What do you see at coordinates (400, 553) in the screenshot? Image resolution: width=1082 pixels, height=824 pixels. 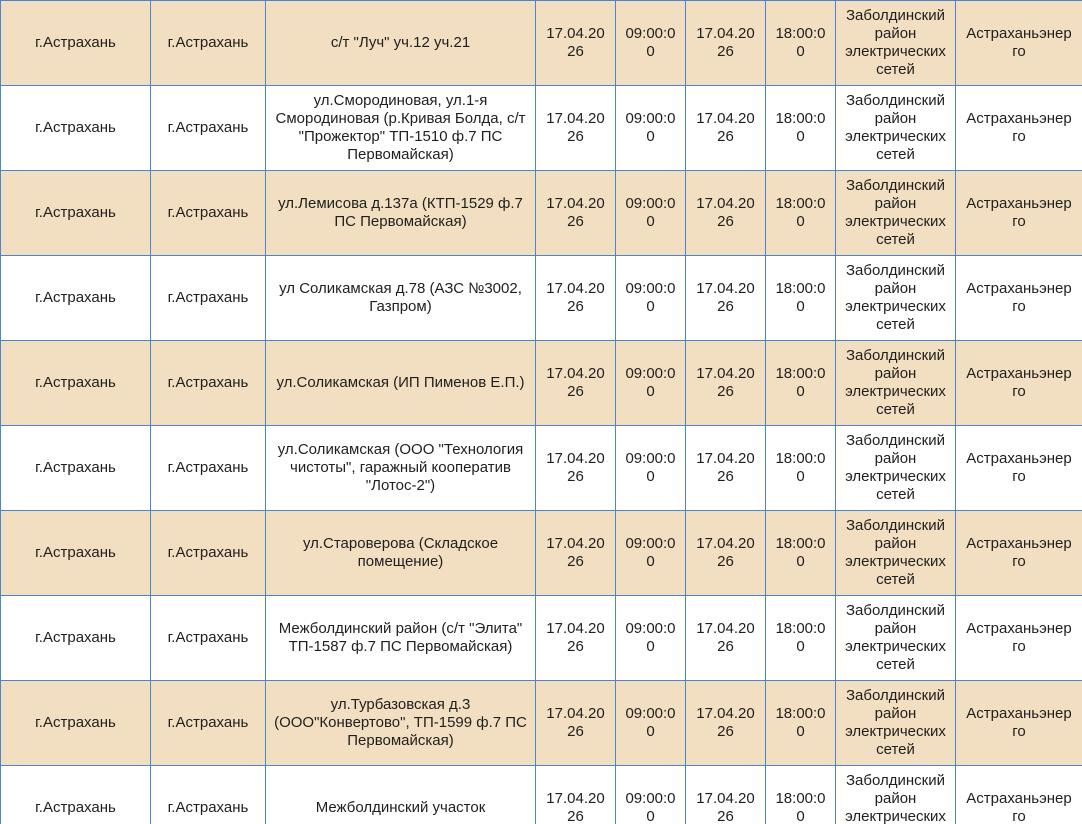 I see `address-cell: ул.Староверова (Складское помещение)` at bounding box center [400, 553].